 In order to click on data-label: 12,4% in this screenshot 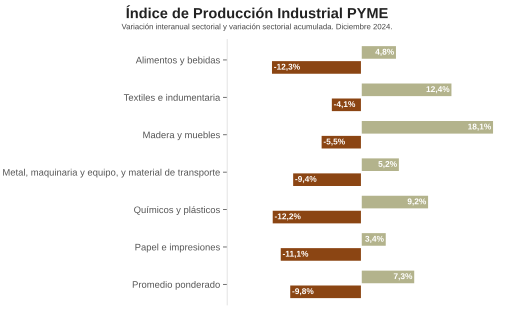, I will do `click(438, 90)`.